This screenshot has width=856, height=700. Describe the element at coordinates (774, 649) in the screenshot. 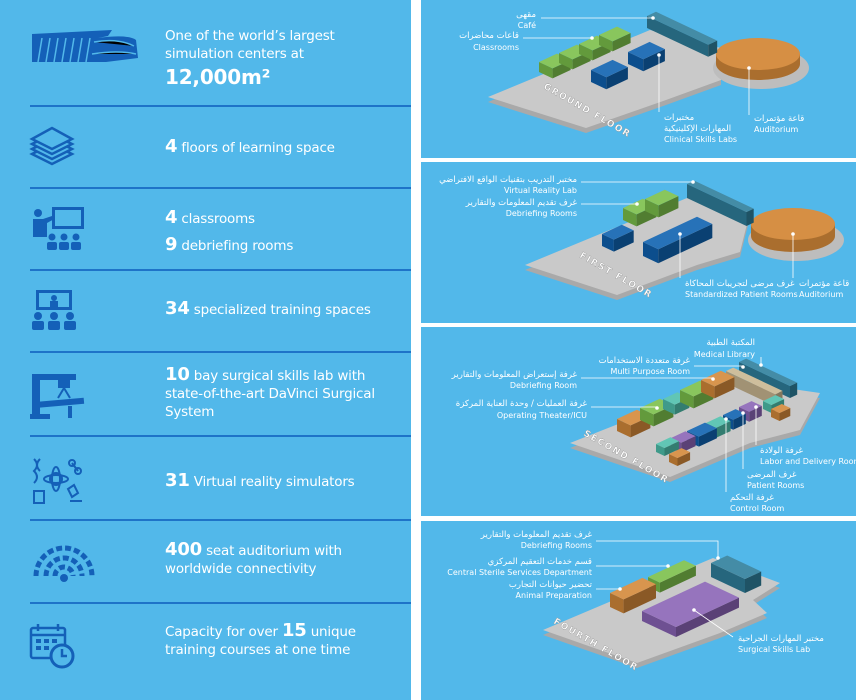

I see `surgical-lab-label: Surgical Skills Lab` at that location.